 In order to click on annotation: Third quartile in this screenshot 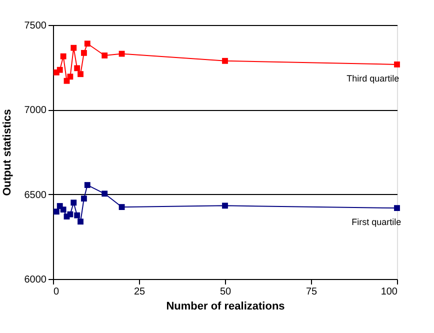, I will do `click(373, 78)`.